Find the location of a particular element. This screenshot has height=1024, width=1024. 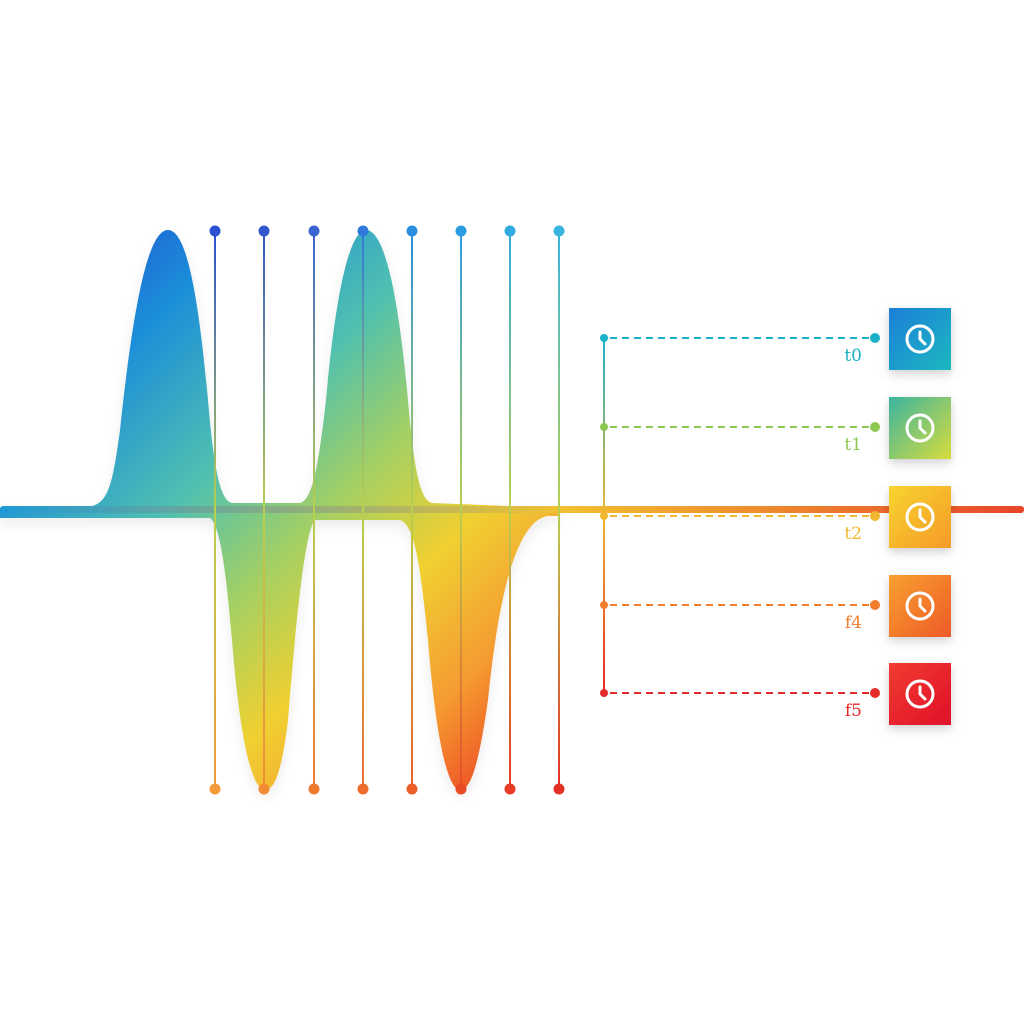

timestamp-list: t0 t1 t2 f4 f5 is located at coordinates (775, 516).